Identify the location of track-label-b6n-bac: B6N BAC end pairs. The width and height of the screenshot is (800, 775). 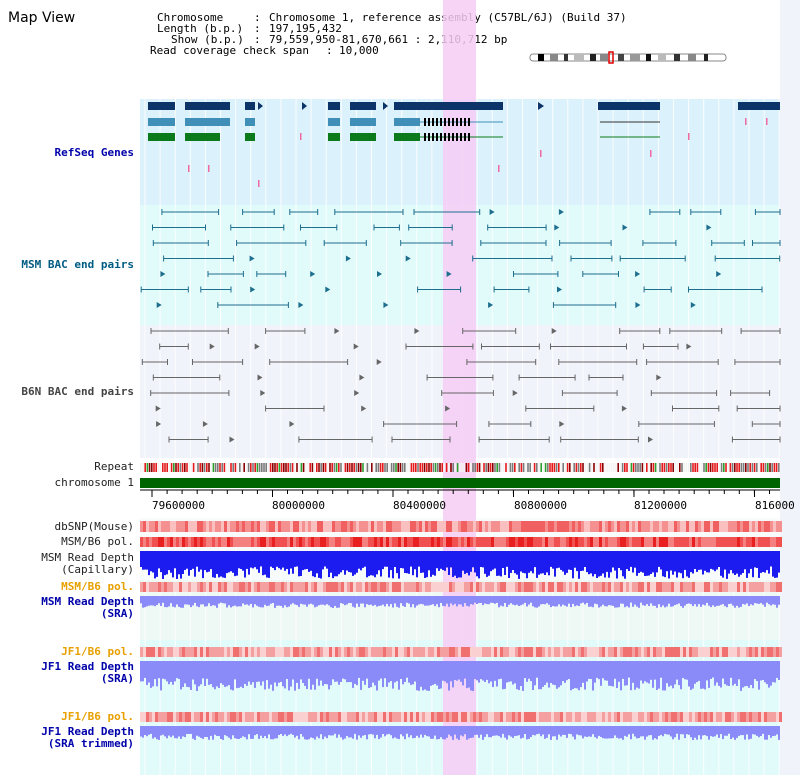
(77, 391).